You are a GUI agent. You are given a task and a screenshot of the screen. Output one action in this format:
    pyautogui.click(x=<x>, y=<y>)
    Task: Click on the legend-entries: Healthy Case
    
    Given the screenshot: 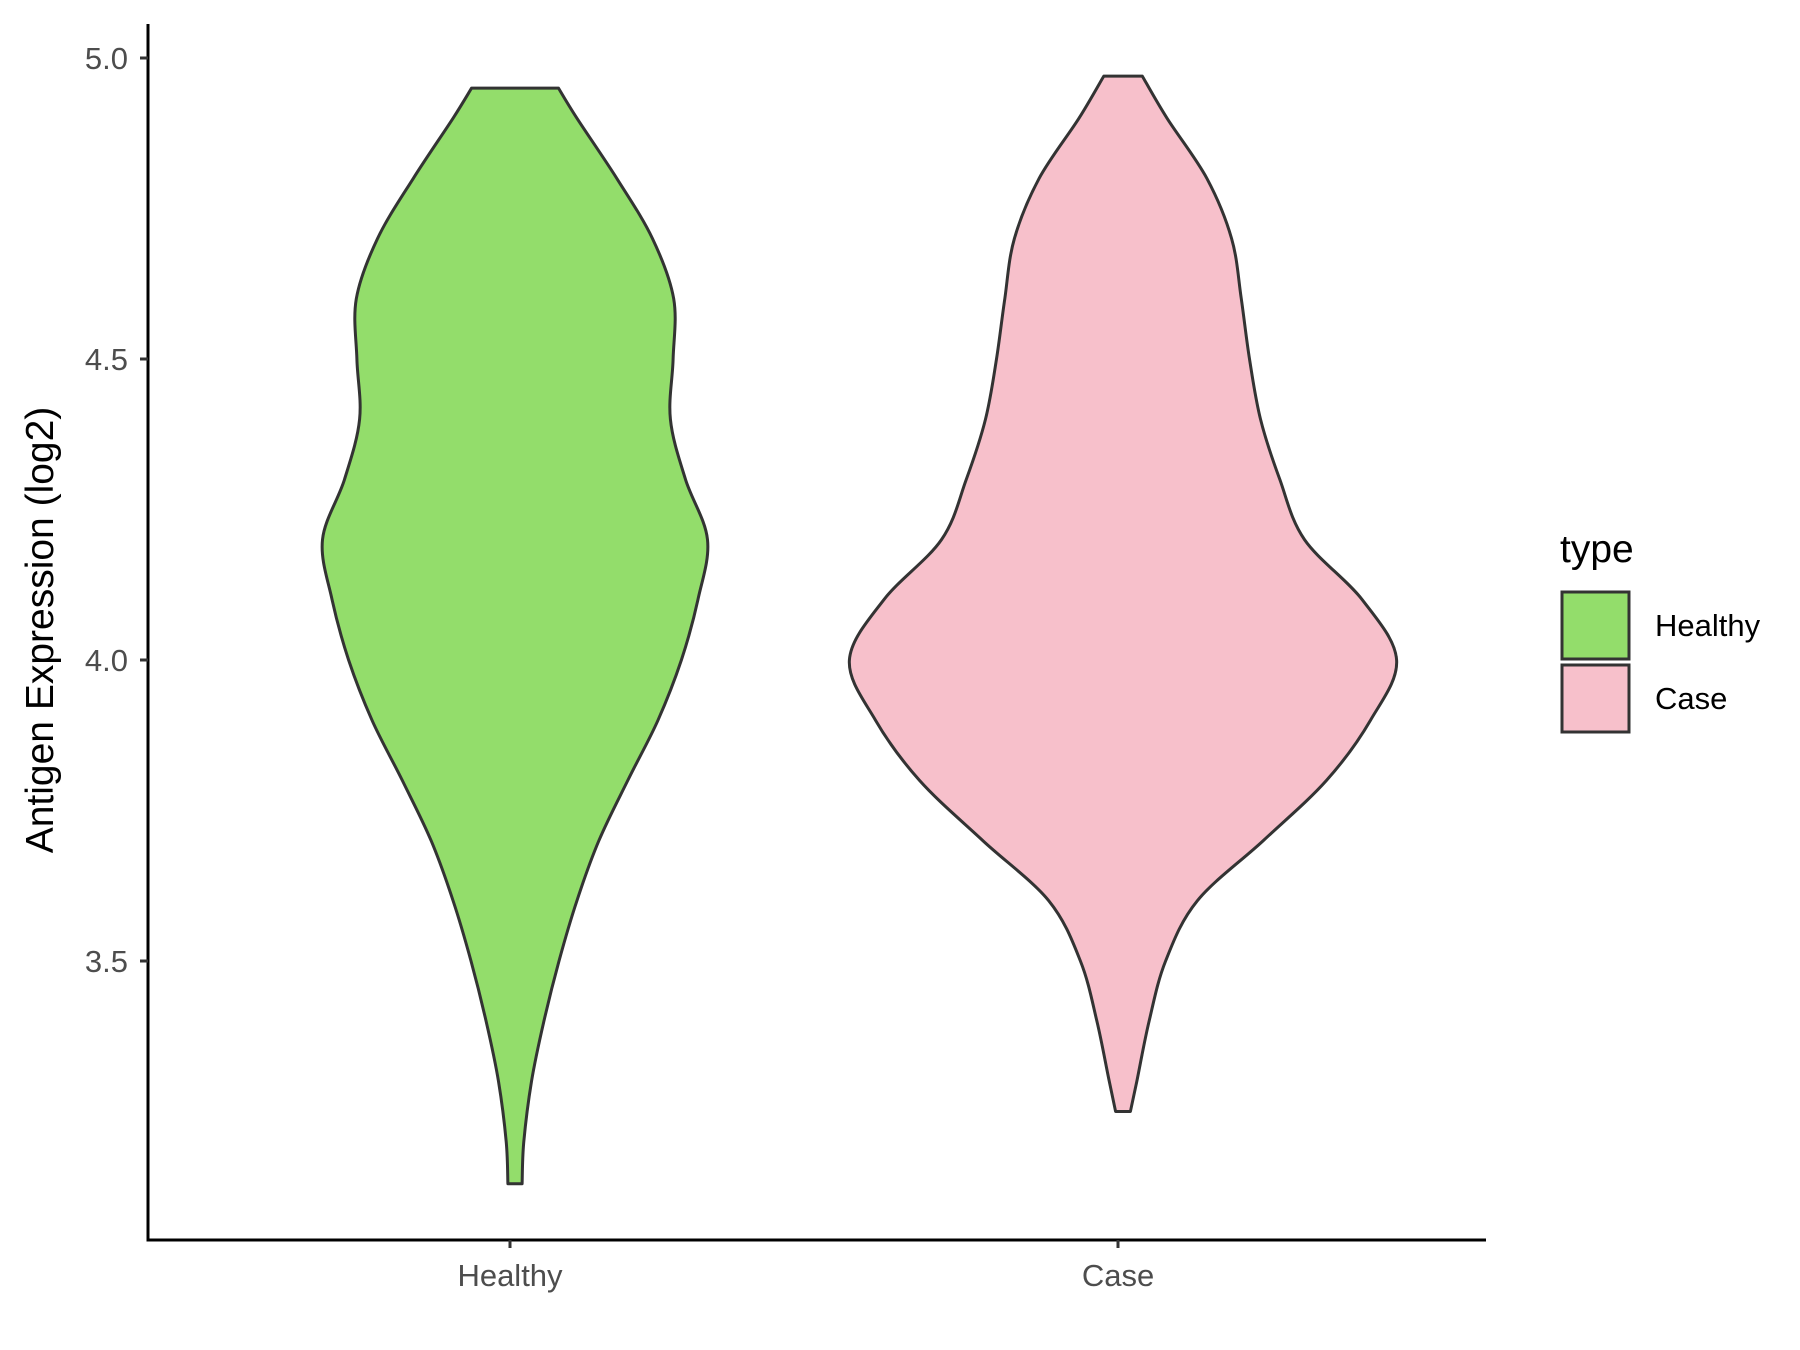 What is the action you would take?
    pyautogui.click(x=1660, y=662)
    